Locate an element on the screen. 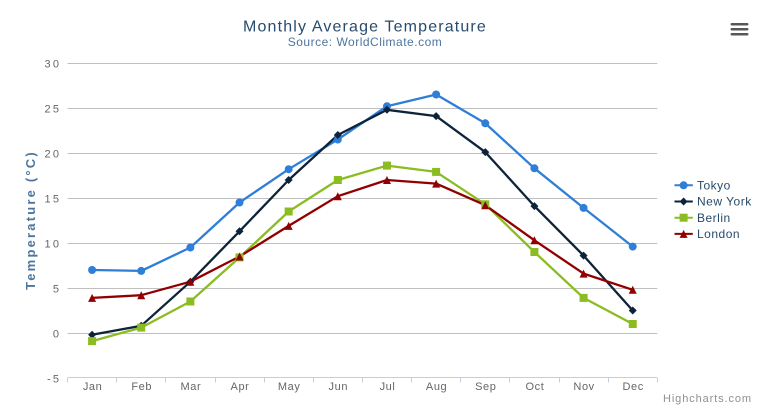 This screenshot has height=416, width=769. svg-text: Jul is located at coordinates (388, 387).